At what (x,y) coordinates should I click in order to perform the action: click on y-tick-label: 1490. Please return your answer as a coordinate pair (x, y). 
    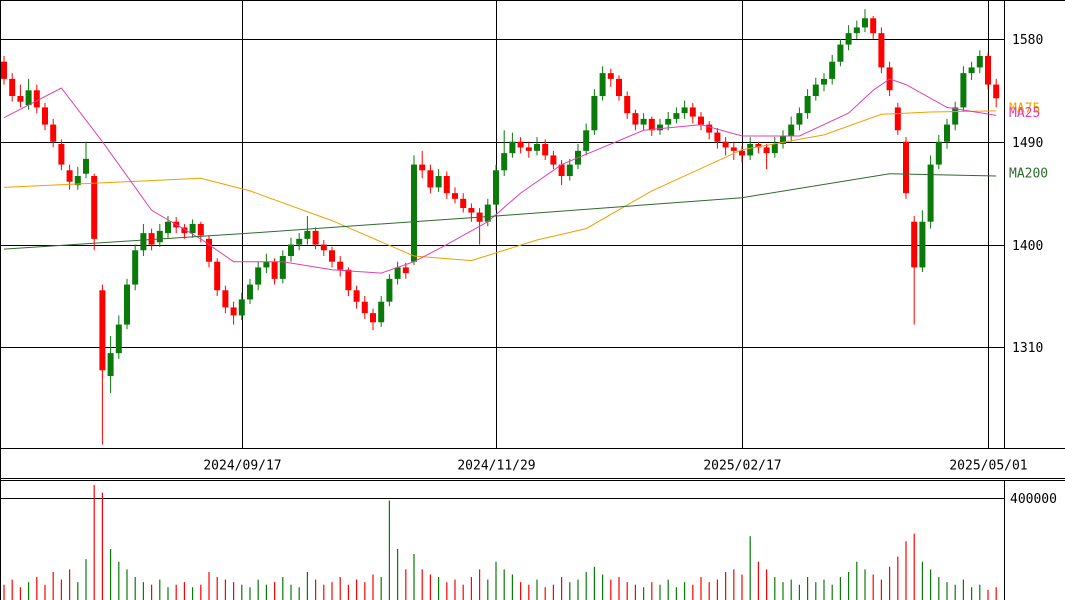
    Looking at the image, I should click on (1027, 143).